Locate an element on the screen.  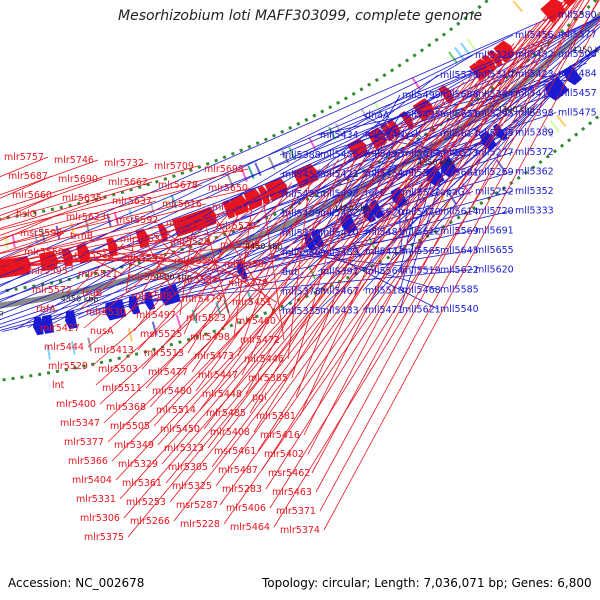
minus-strand-gene-label: mll5335 is located at coordinates (301, 311).